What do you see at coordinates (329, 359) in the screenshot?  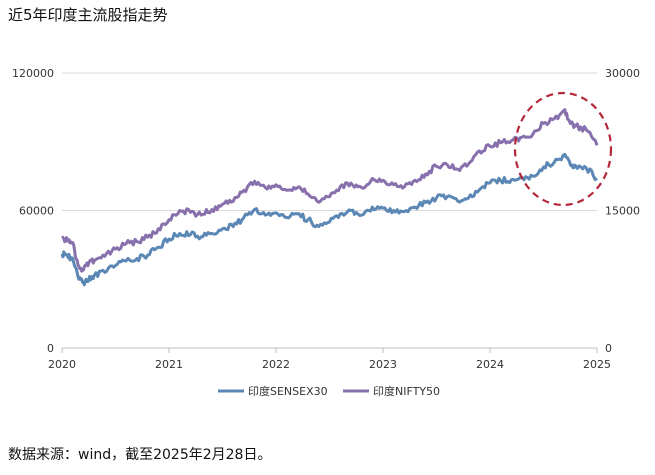 I see `x-axis: 2020 2021 2022 2023 2024 2025` at bounding box center [329, 359].